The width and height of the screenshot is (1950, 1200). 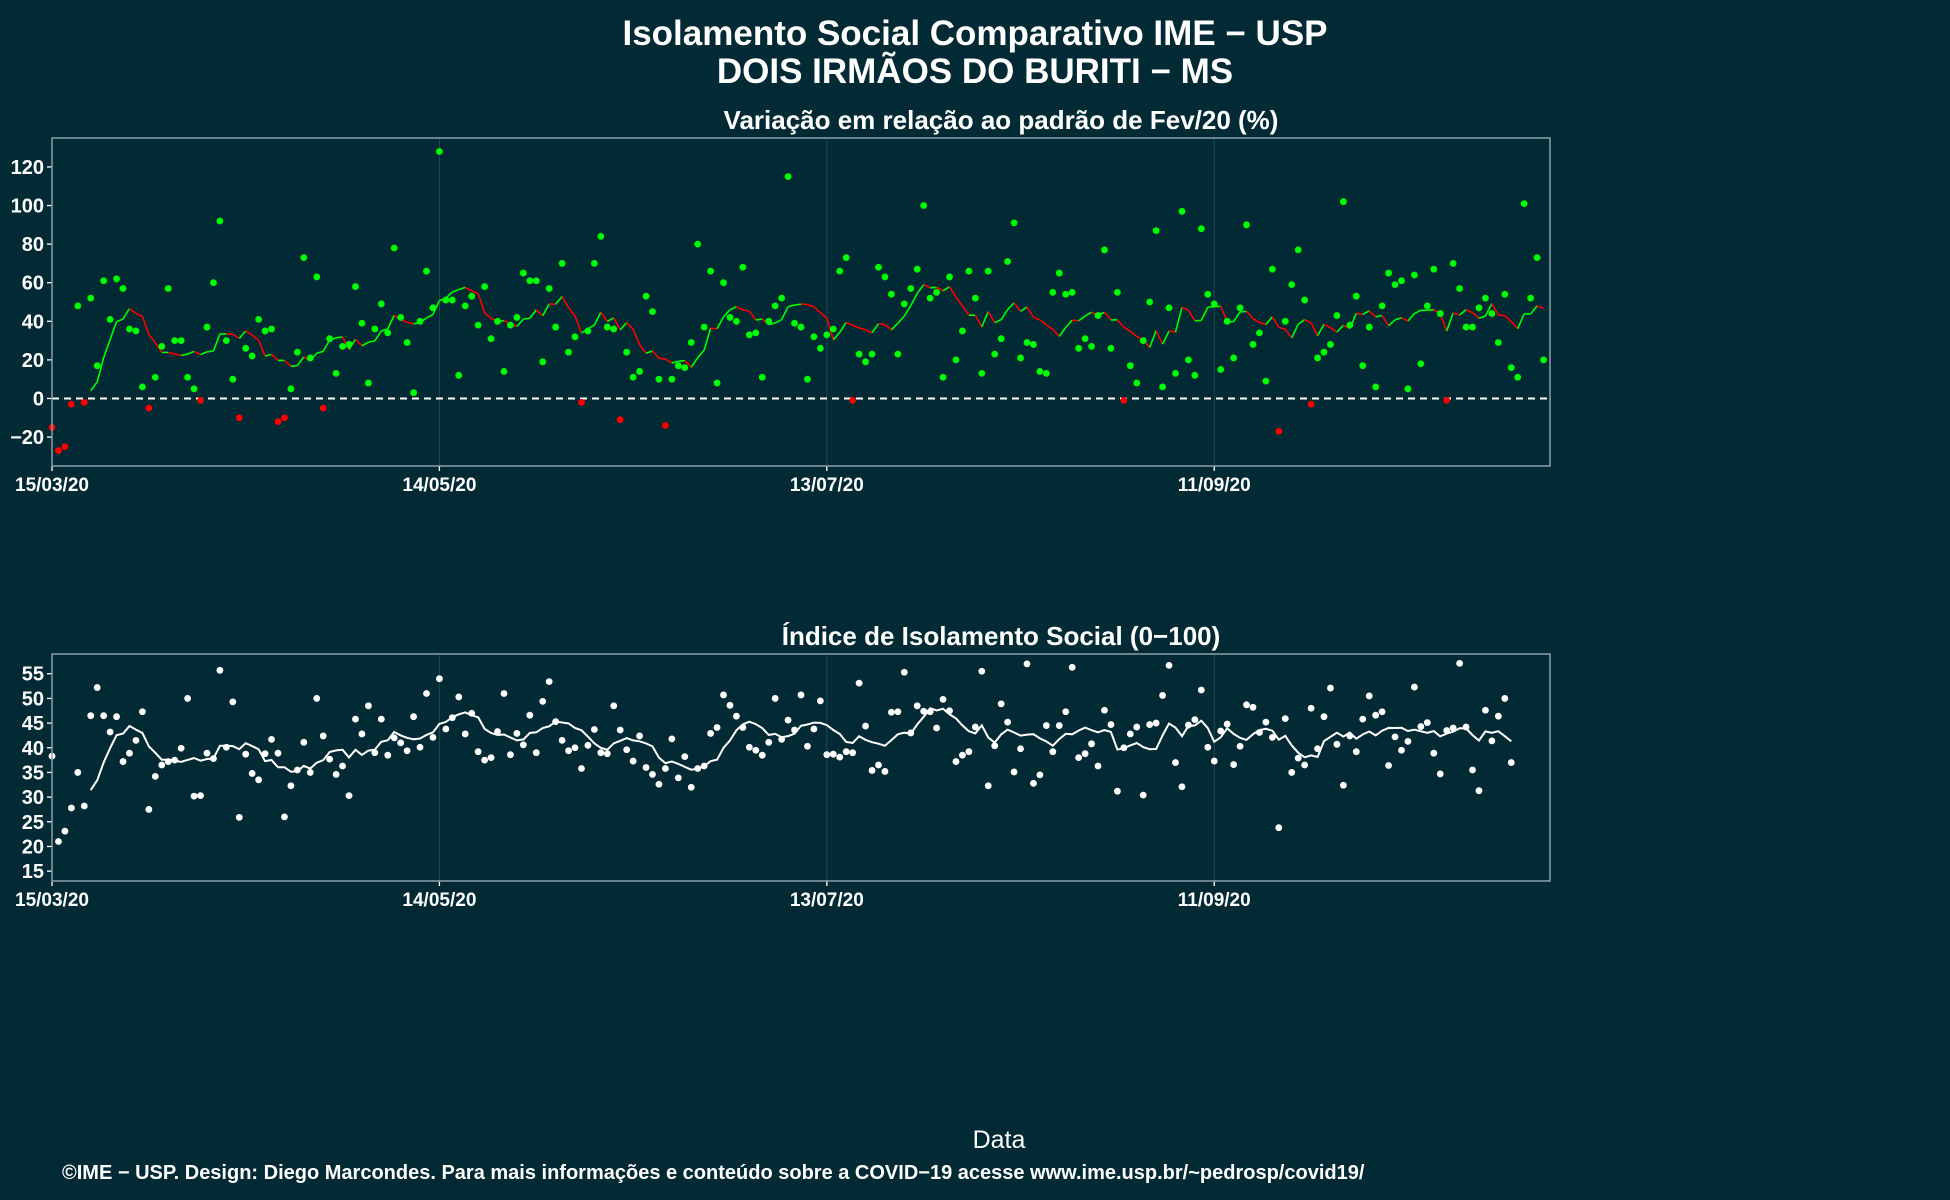 I want to click on index-y-tick-label: 15, so click(x=33, y=872).